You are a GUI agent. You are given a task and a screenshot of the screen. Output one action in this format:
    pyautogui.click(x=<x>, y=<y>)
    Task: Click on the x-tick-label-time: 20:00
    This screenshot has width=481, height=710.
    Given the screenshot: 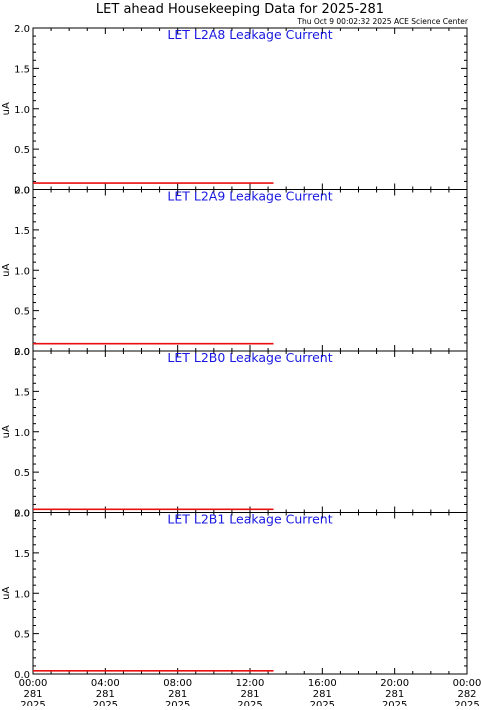 What is the action you would take?
    pyautogui.click(x=394, y=683)
    